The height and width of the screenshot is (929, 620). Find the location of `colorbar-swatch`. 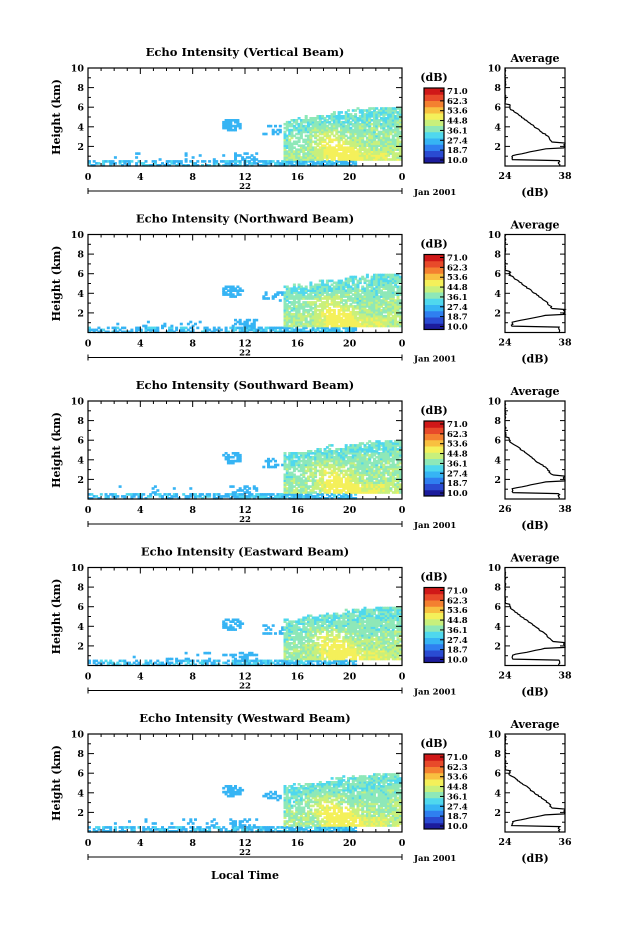

colorbar-swatch is located at coordinates (434, 91).